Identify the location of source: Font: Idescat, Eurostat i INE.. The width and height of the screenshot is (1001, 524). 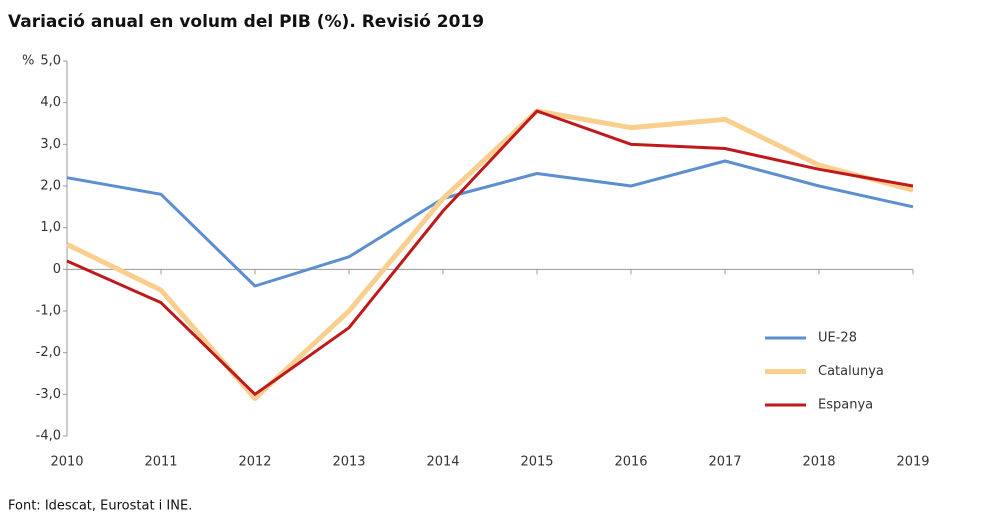
(100, 506).